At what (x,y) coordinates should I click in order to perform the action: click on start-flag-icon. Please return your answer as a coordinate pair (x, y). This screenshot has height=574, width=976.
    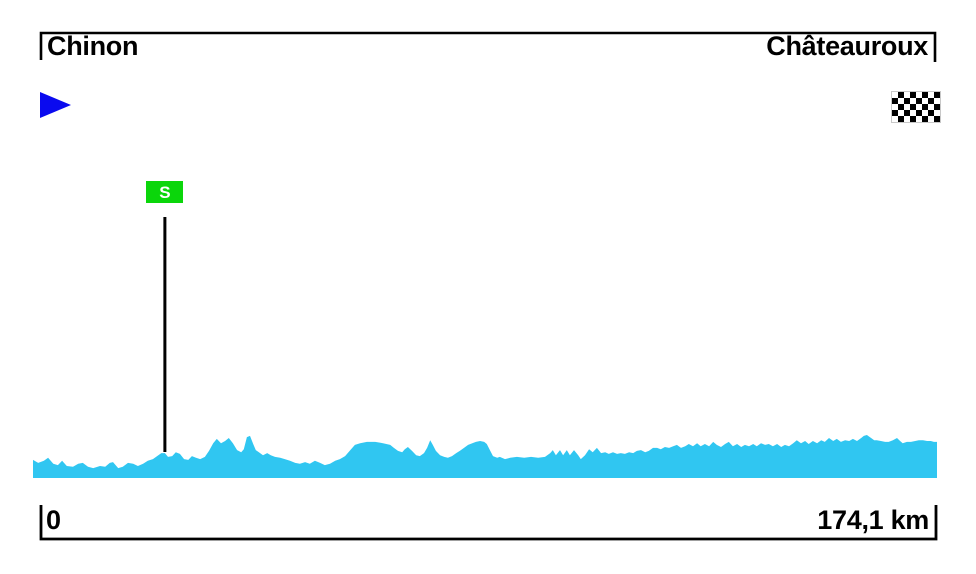
    Looking at the image, I should click on (55, 105).